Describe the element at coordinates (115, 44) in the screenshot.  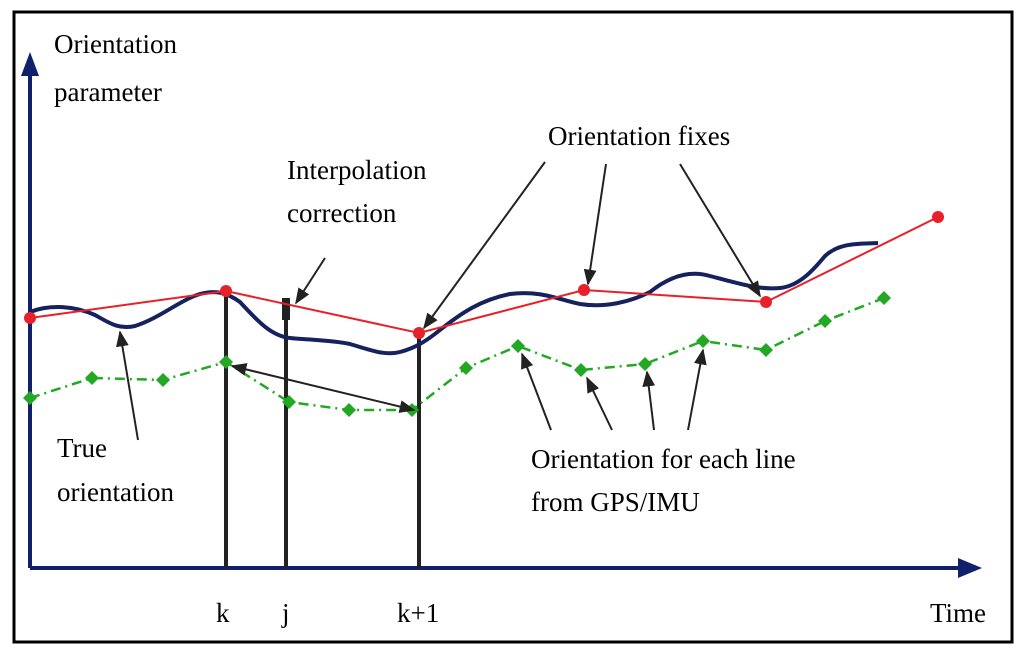
I see `y-axis-label-line1: Orientation` at that location.